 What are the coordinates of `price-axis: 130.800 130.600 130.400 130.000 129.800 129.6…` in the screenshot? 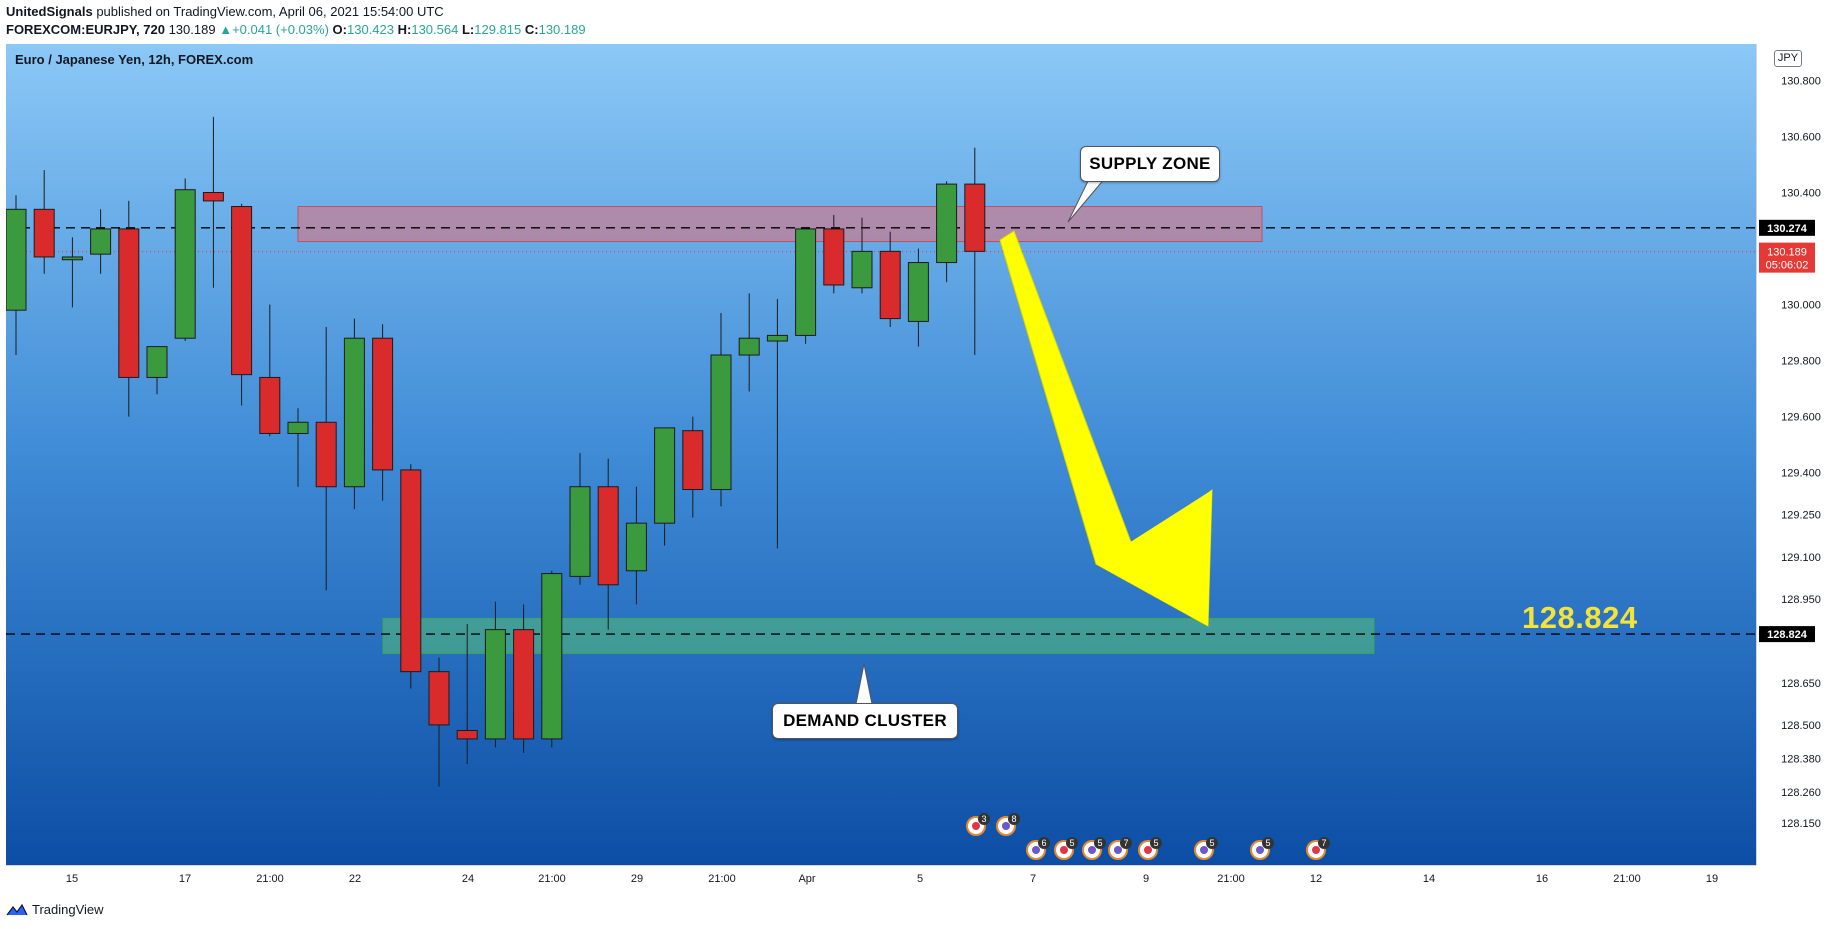 It's located at (1792, 454).